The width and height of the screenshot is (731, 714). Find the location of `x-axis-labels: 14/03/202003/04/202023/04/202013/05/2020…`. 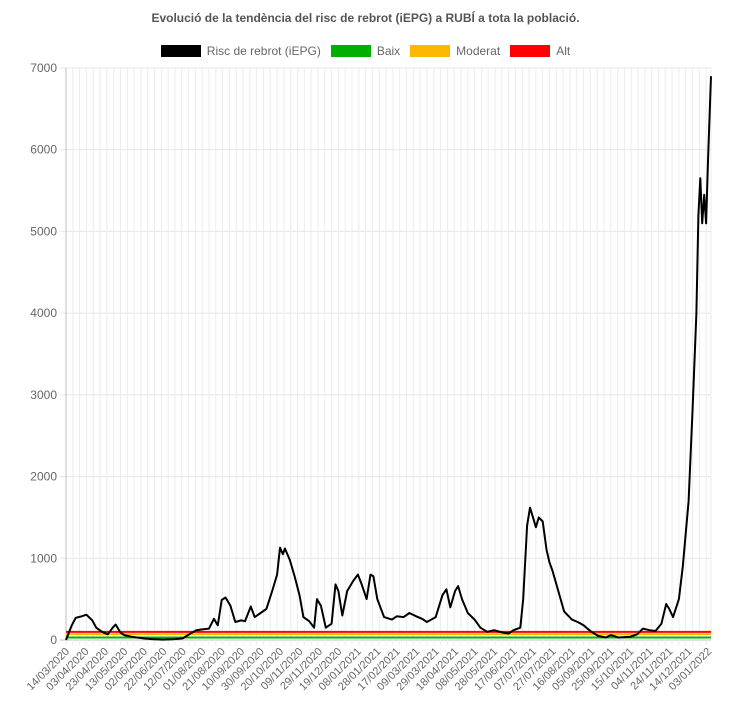

x-axis-labels: 14/03/202003/04/202023/04/202013/05/2020… is located at coordinates (370, 669).